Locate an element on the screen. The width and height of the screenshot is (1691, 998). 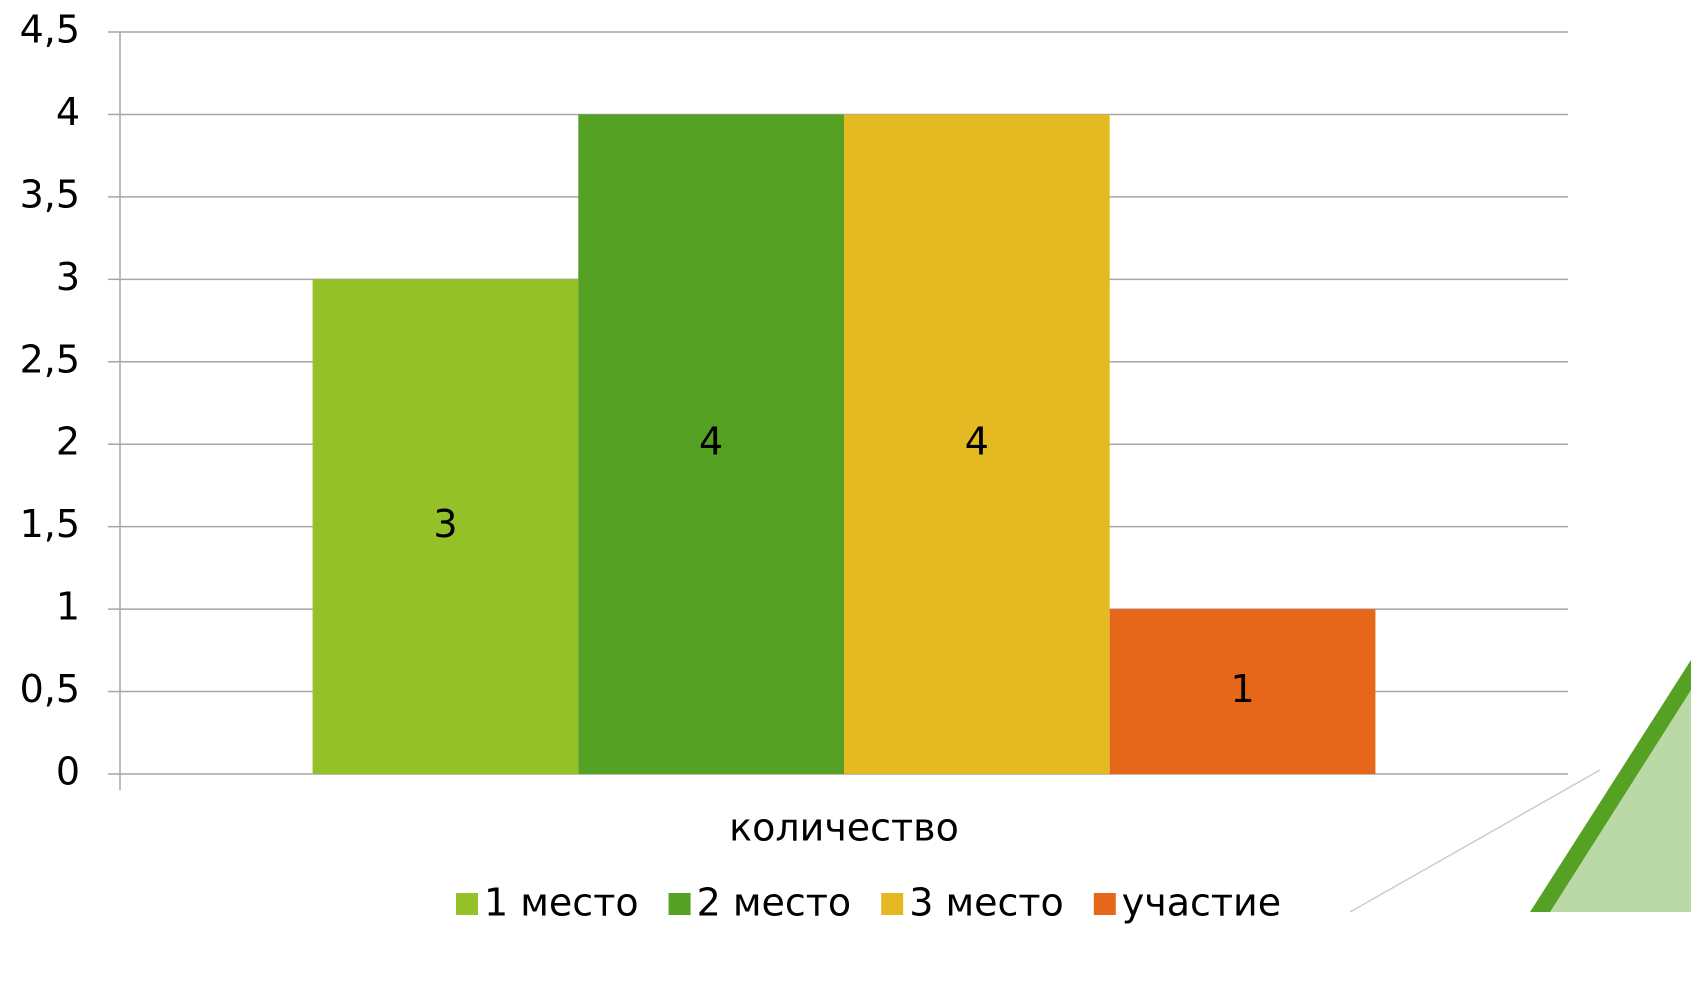
y-tick-label: 0 is located at coordinates (68, 772).